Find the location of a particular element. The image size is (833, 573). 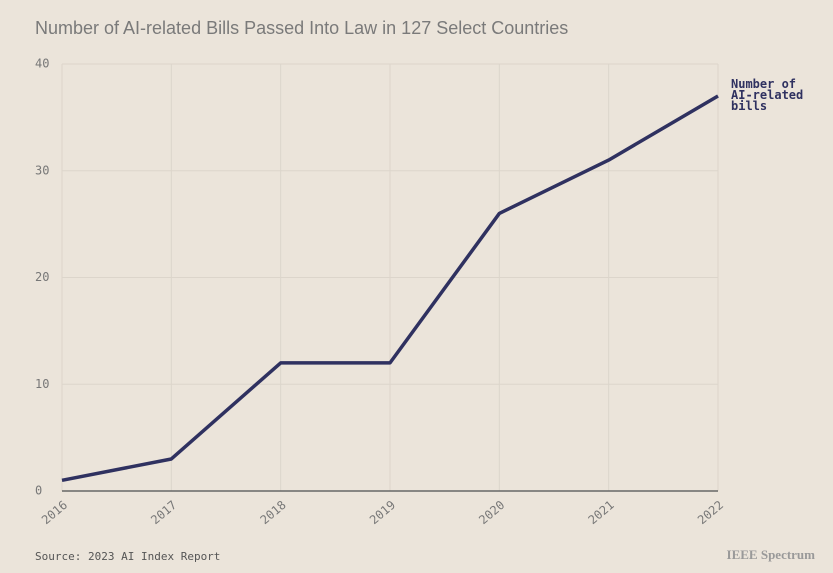

source: Source: 2023 AI Index Report is located at coordinates (127, 556).